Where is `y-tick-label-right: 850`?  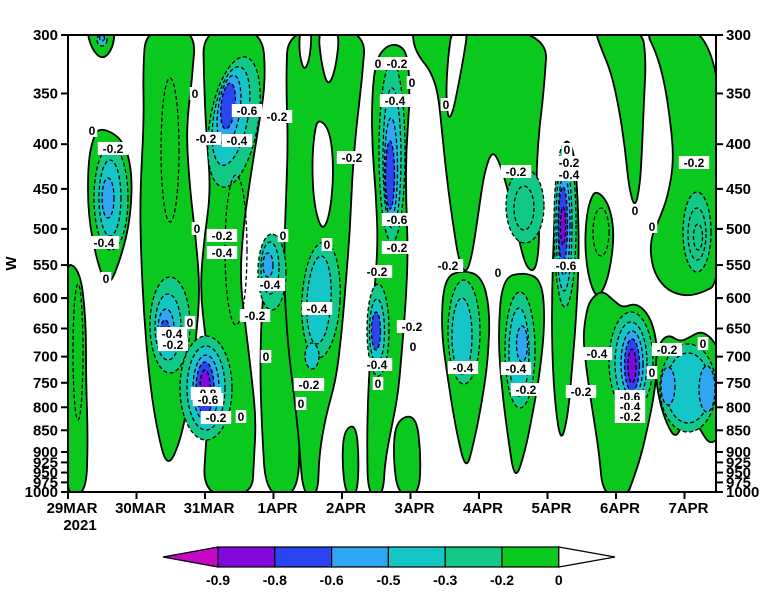
y-tick-label-right: 850 is located at coordinates (738, 430).